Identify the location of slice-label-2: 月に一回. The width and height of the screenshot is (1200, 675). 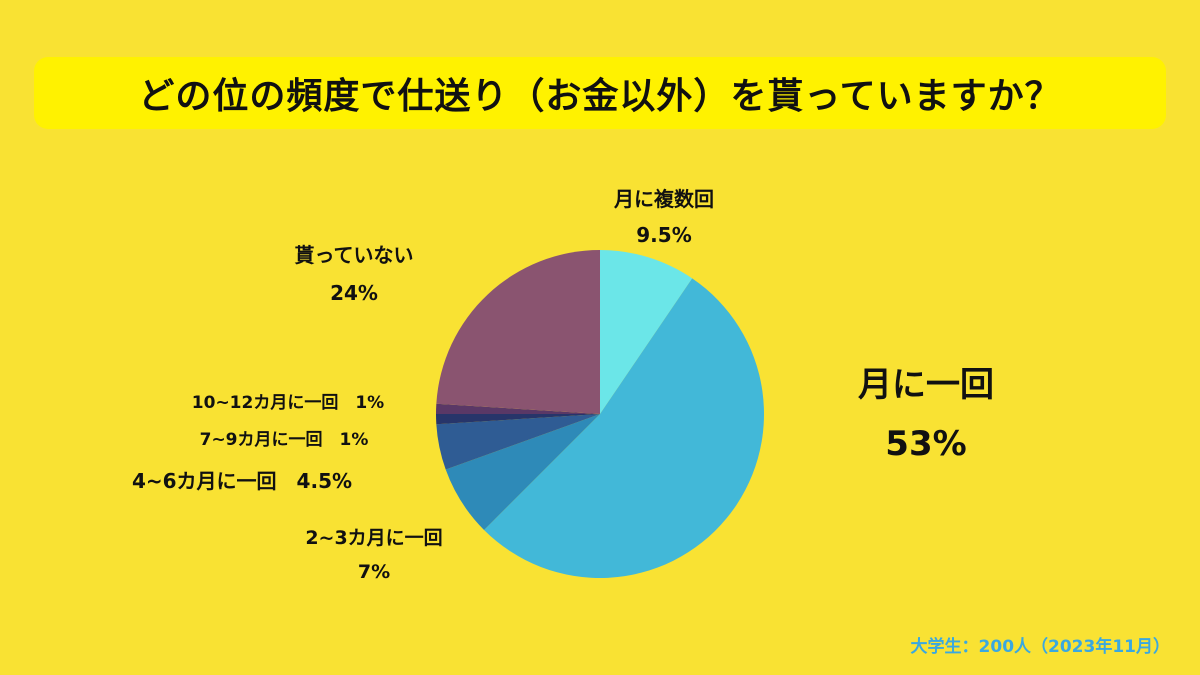
(926, 385).